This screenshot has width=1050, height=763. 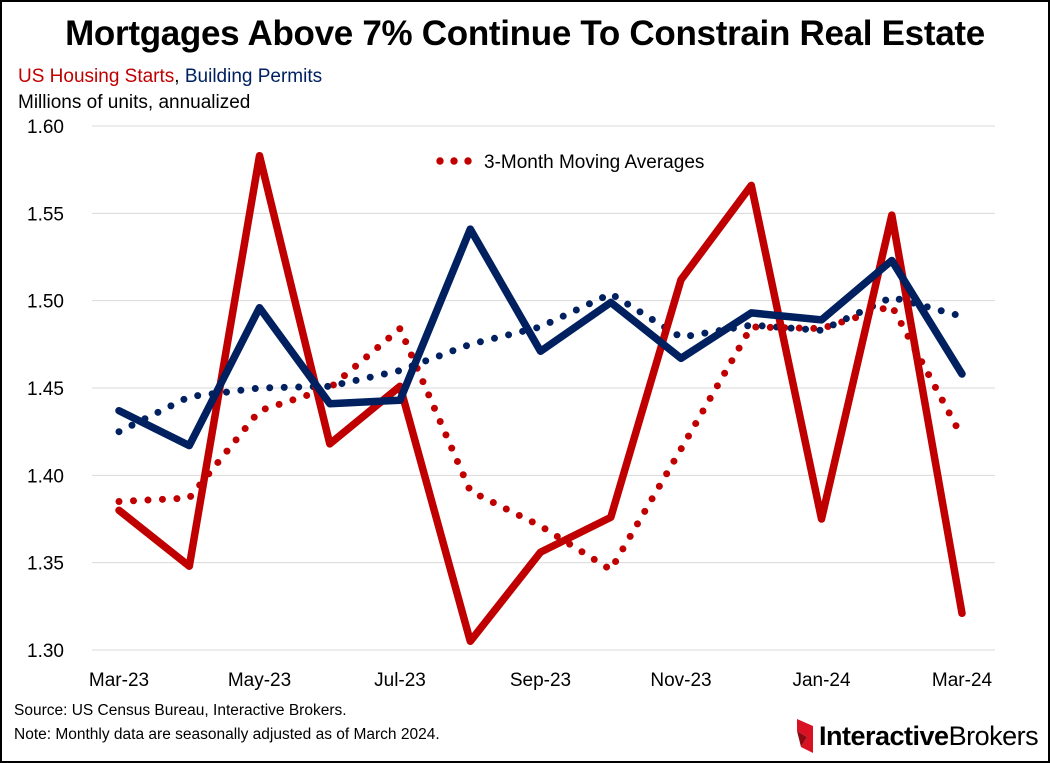 I want to click on y-tick-label: 1.45, so click(x=45, y=389).